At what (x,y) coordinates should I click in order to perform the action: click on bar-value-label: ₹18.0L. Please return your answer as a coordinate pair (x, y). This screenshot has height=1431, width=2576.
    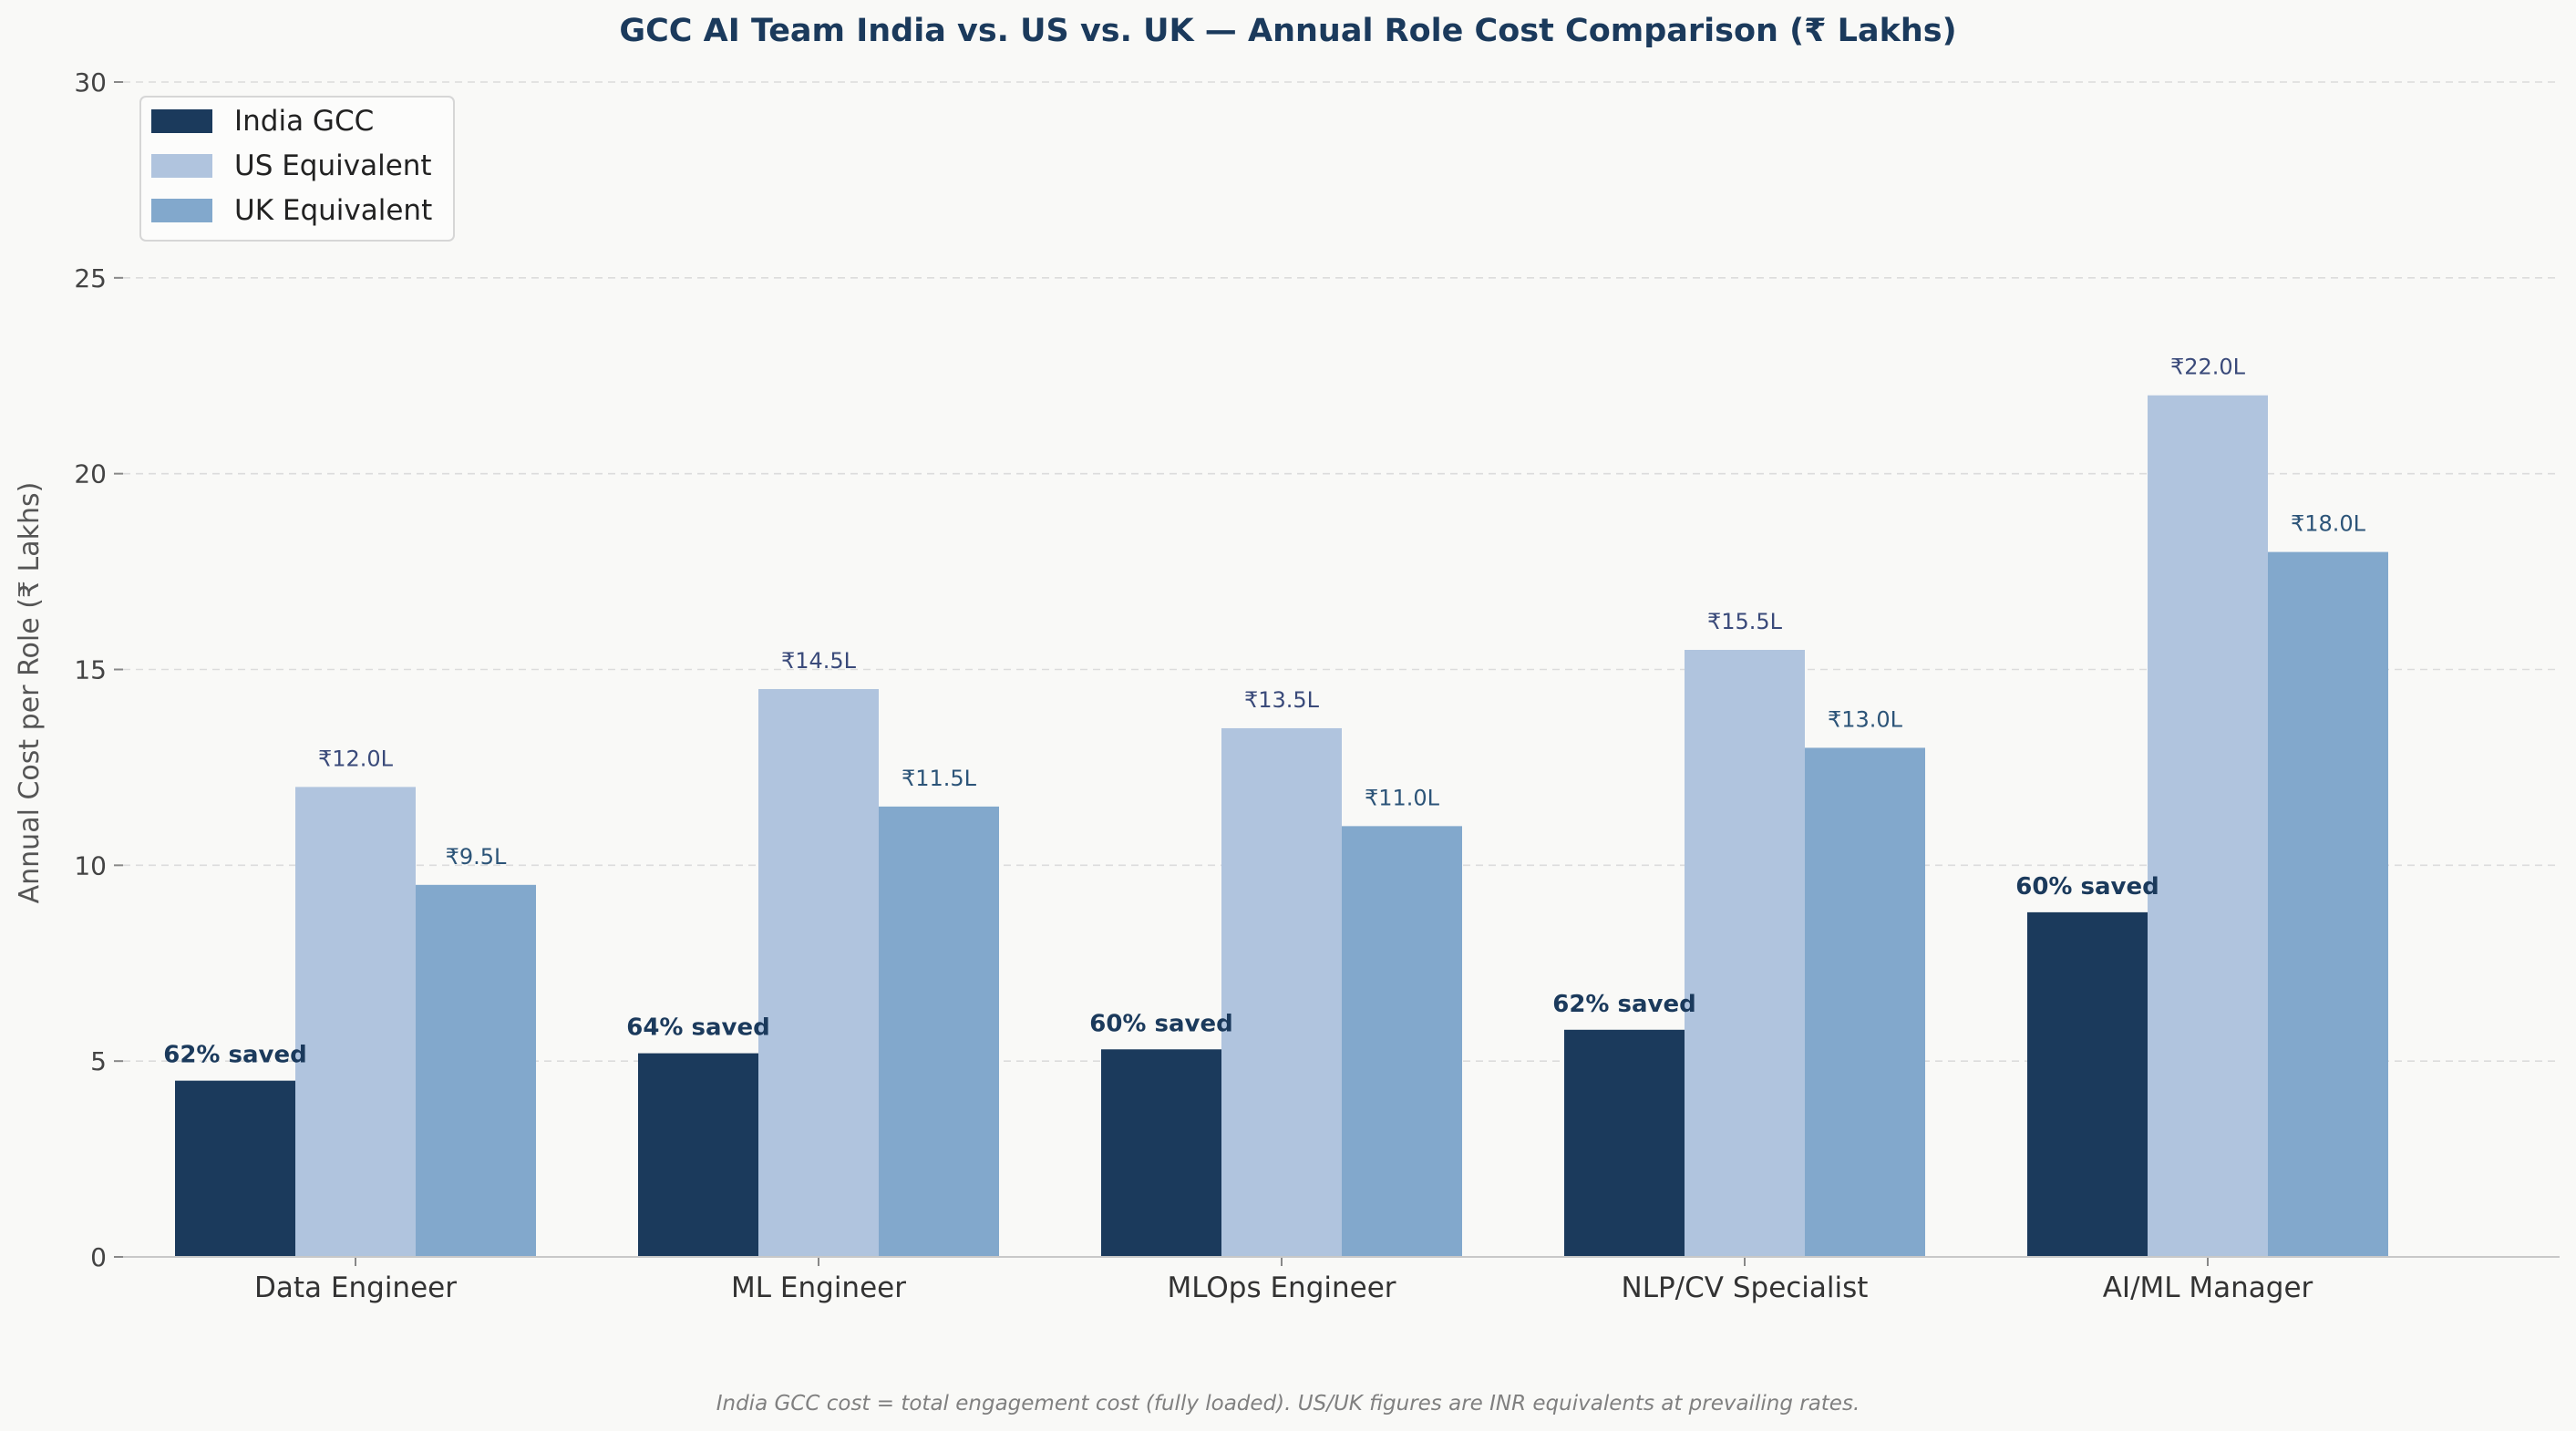
    Looking at the image, I should click on (2328, 524).